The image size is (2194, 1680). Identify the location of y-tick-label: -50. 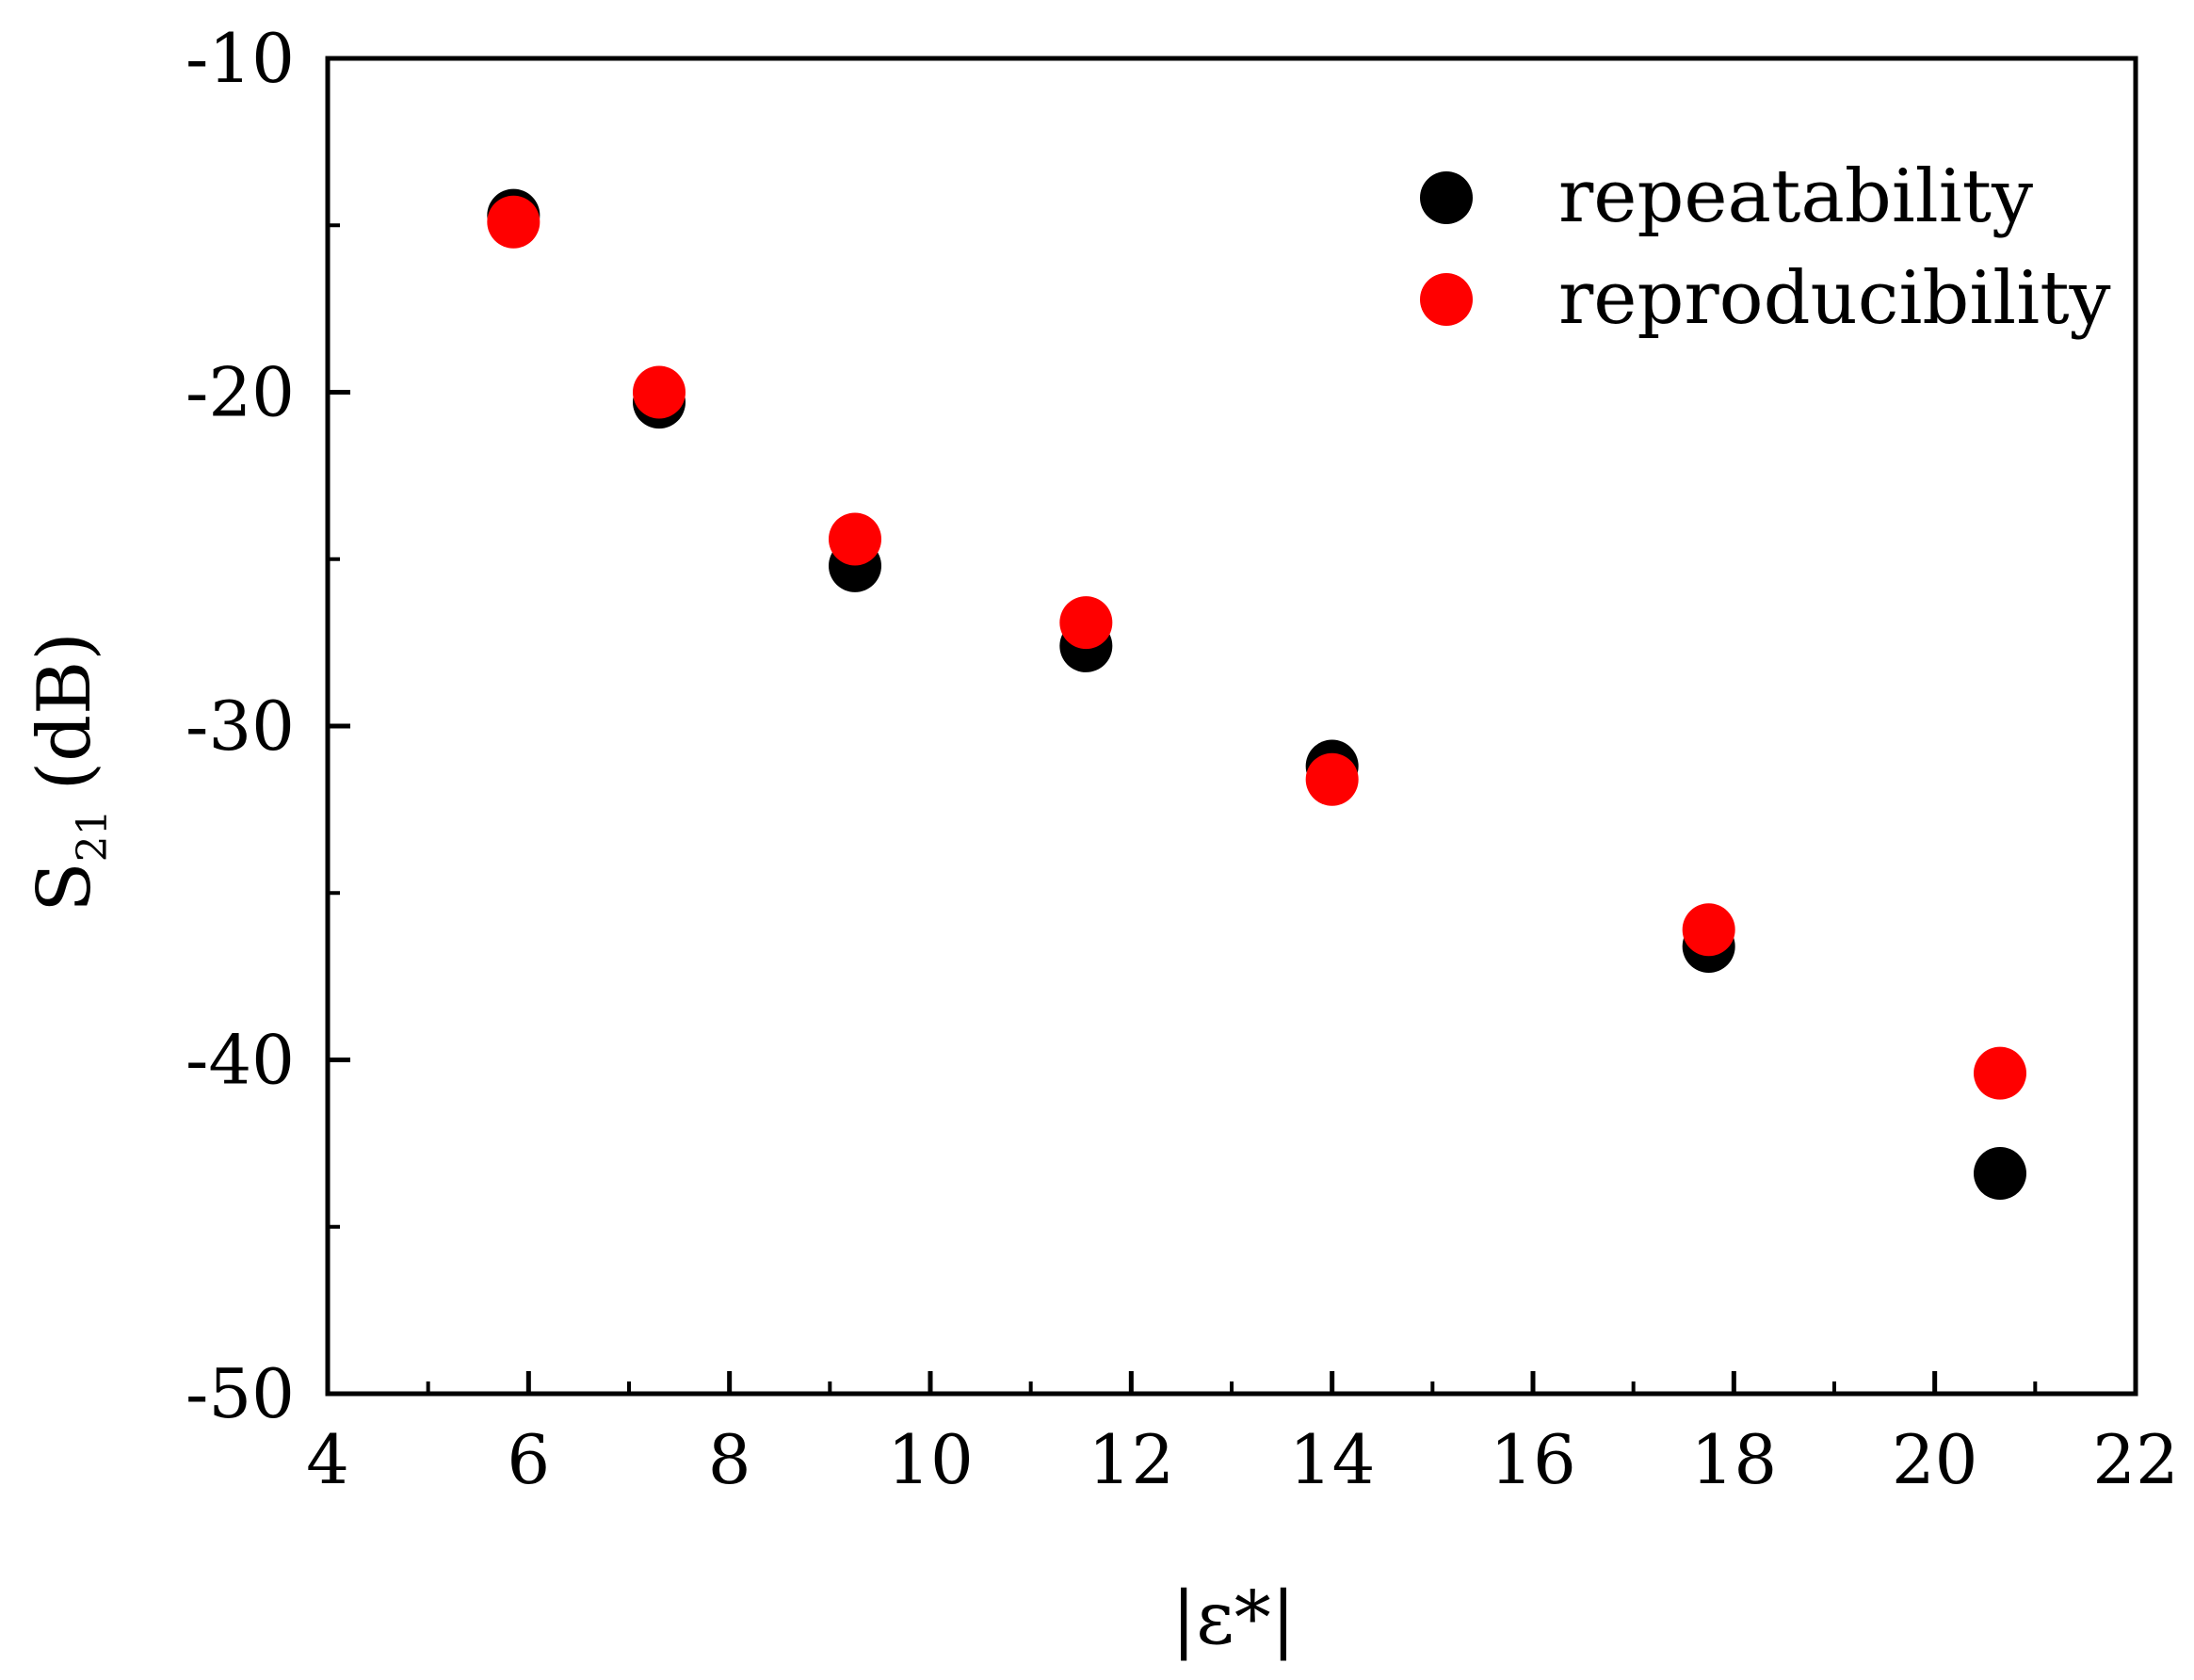
(240, 1393).